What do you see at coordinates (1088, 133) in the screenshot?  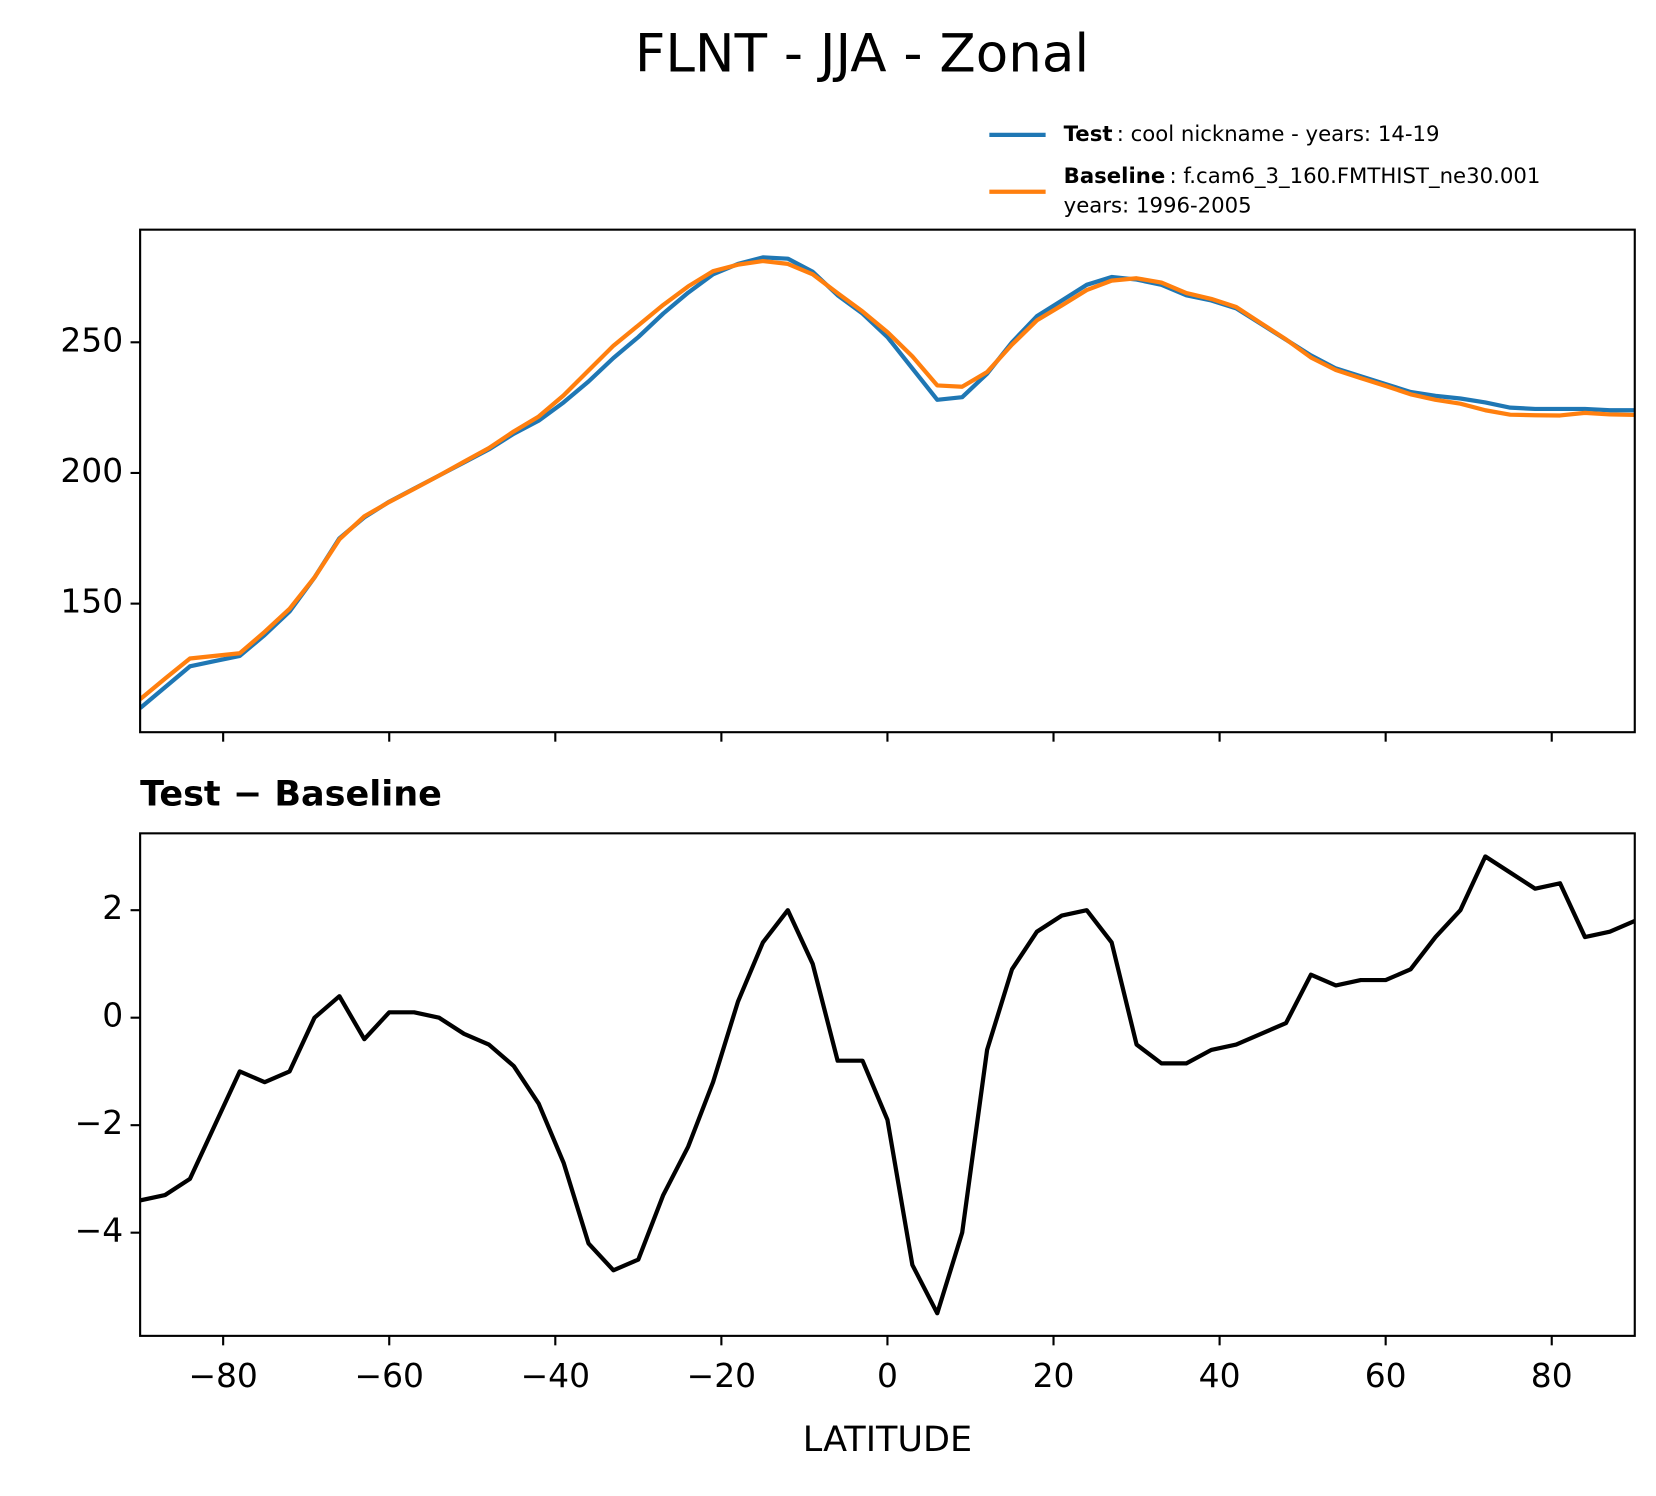 I see `legend-name: Test` at bounding box center [1088, 133].